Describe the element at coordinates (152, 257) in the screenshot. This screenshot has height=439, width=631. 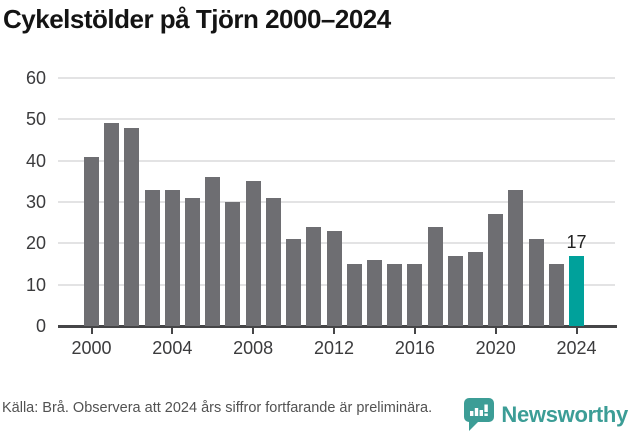
I see `bar-2003` at that location.